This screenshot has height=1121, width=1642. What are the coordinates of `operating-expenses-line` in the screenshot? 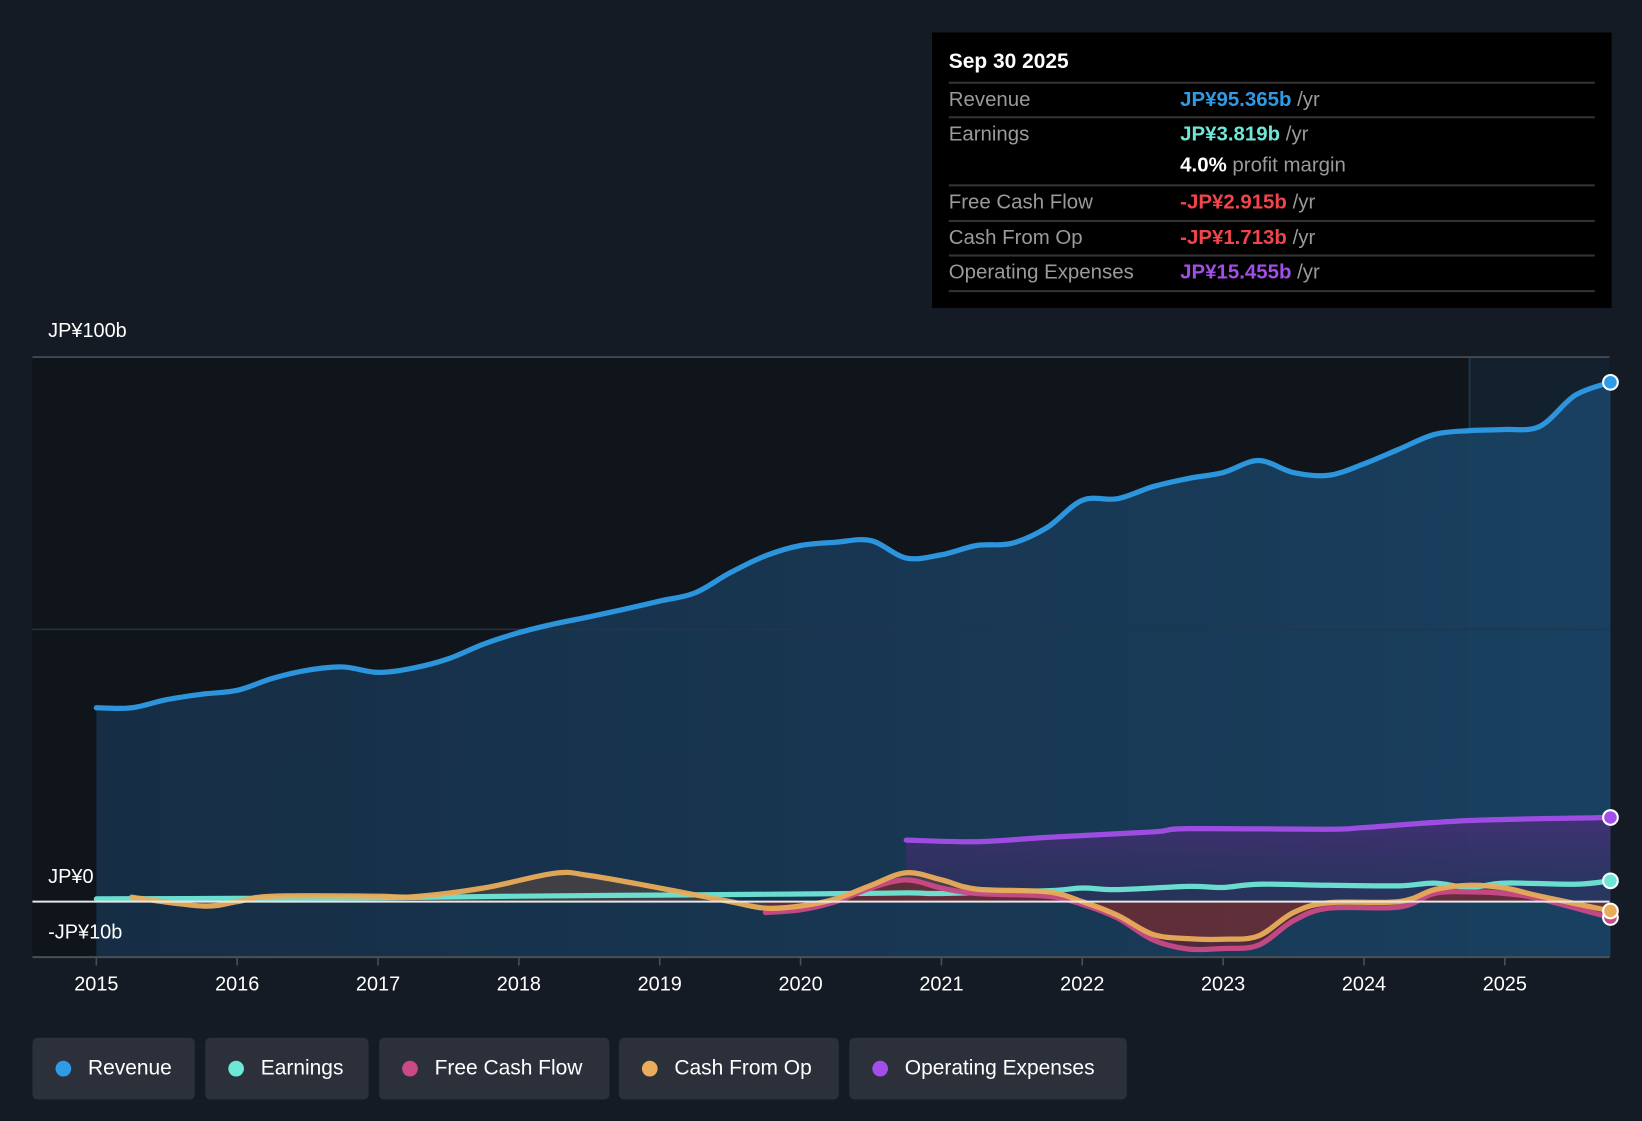 It's located at (1258, 829).